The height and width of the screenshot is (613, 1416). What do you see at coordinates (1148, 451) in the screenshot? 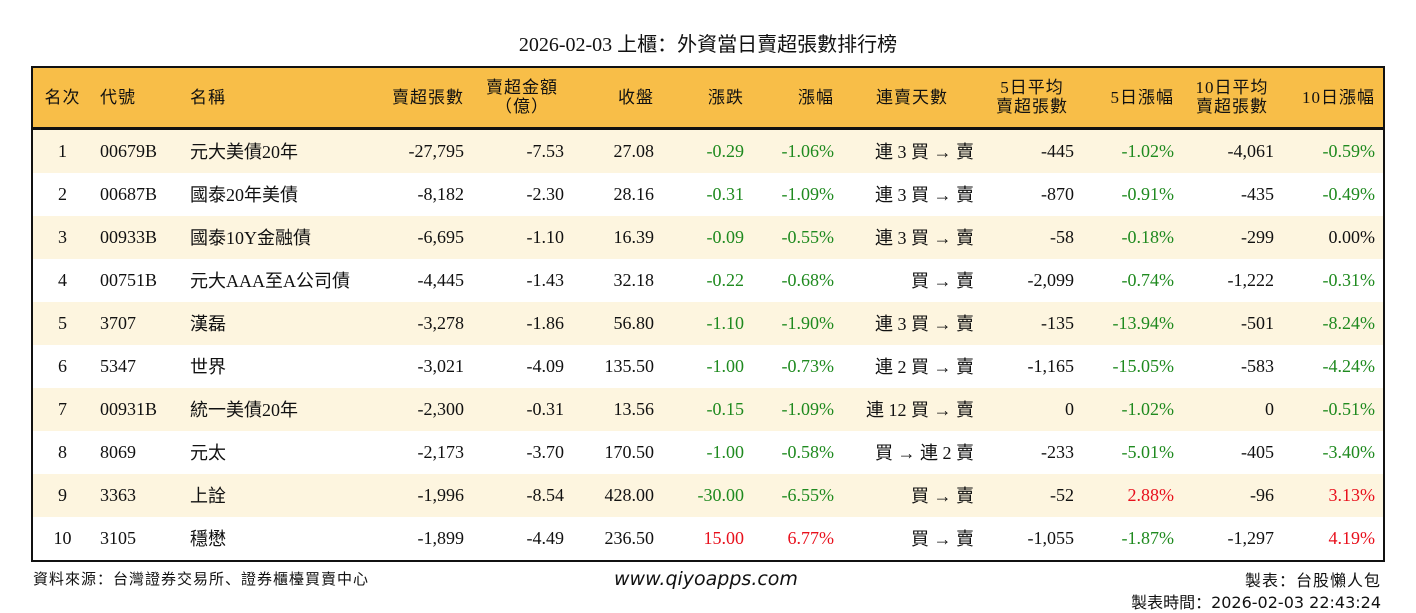
I see `cell-pct5: -5.01%` at bounding box center [1148, 451].